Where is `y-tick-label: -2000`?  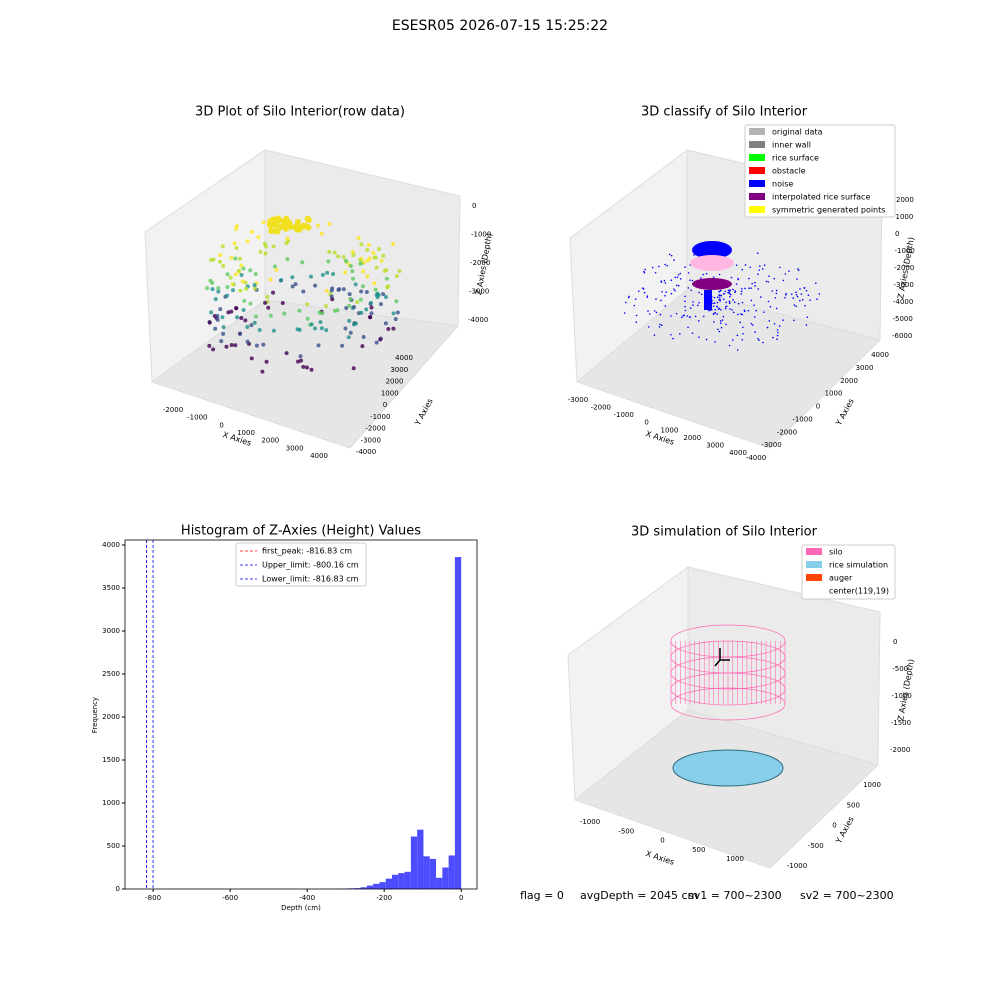 y-tick-label: -2000 is located at coordinates (375, 429).